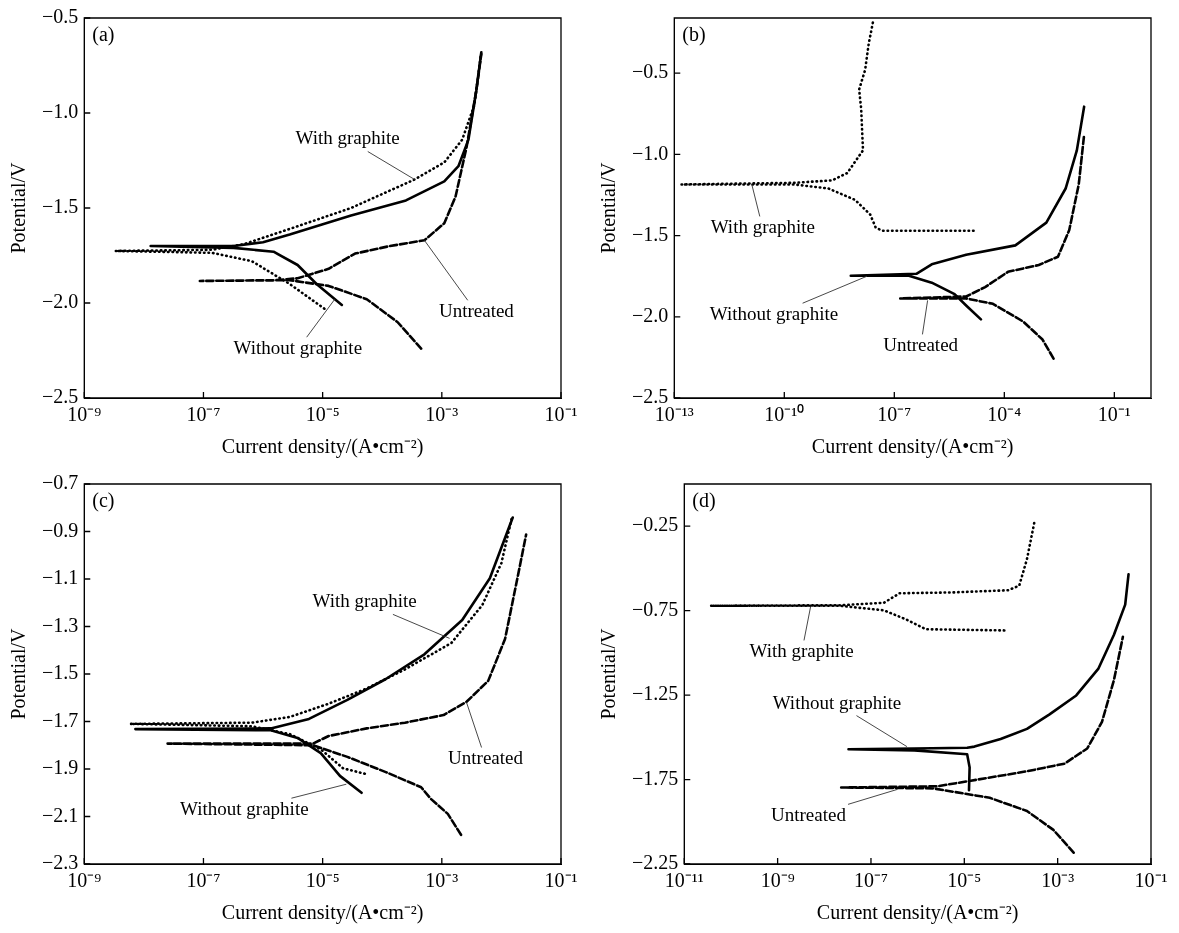 Image resolution: width=1179 pixels, height=933 pixels. What do you see at coordinates (655, 608) in the screenshot?
I see `y-tick-label: −0.75` at bounding box center [655, 608].